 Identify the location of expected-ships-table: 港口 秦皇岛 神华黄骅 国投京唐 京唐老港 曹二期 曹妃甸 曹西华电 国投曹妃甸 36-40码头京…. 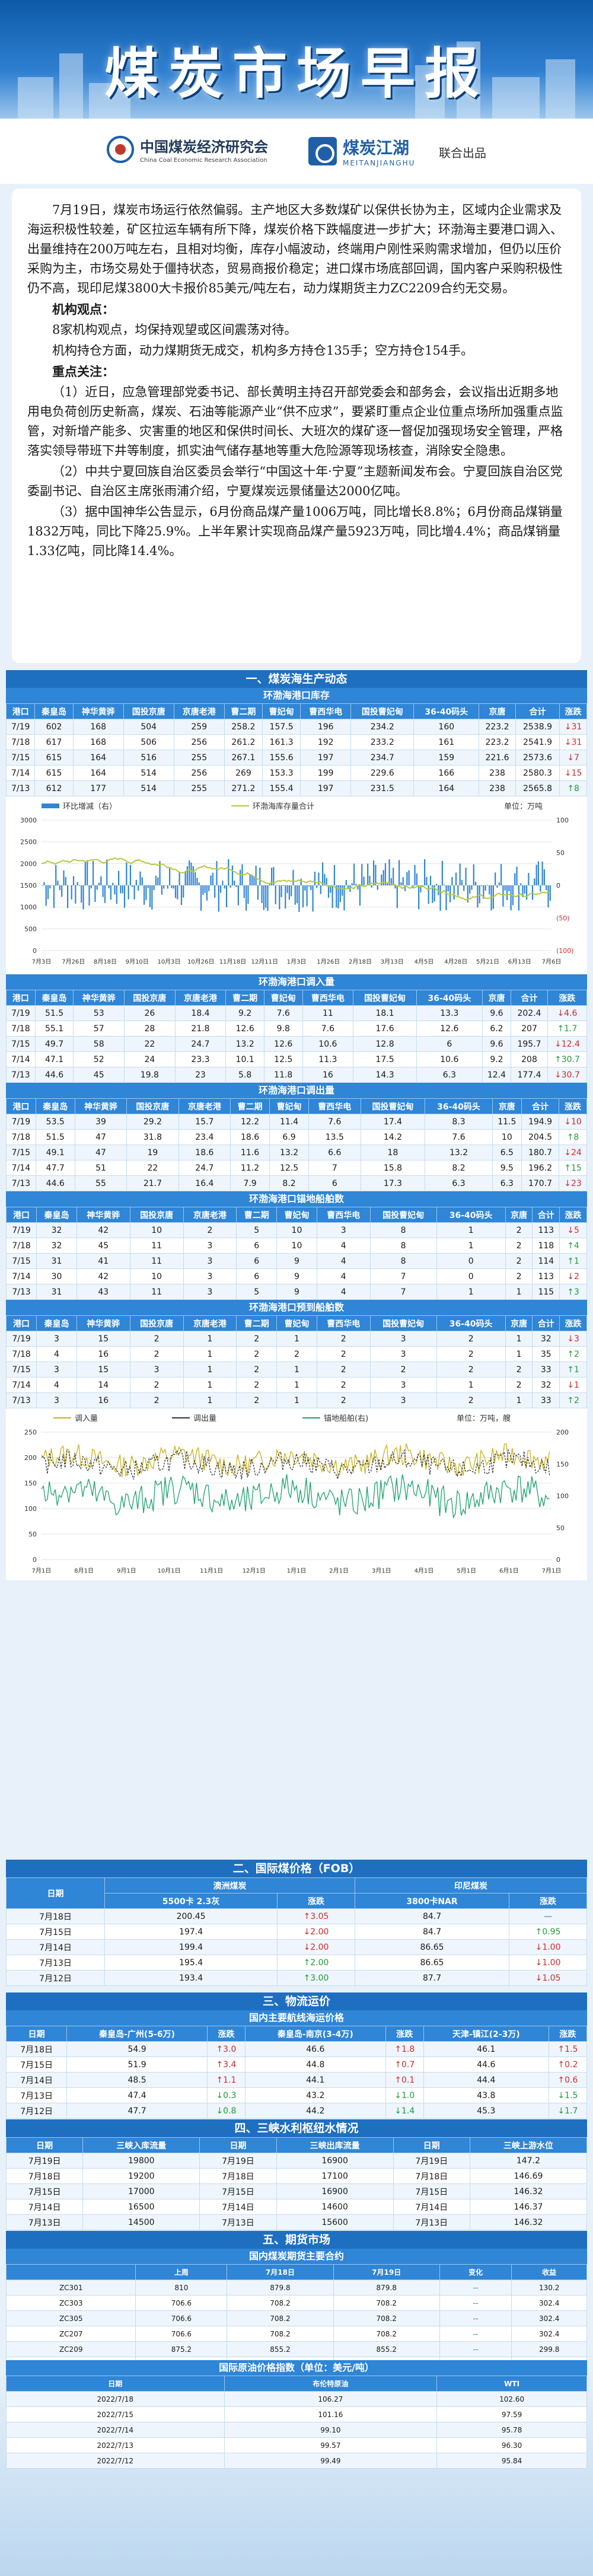
(296, 1361).